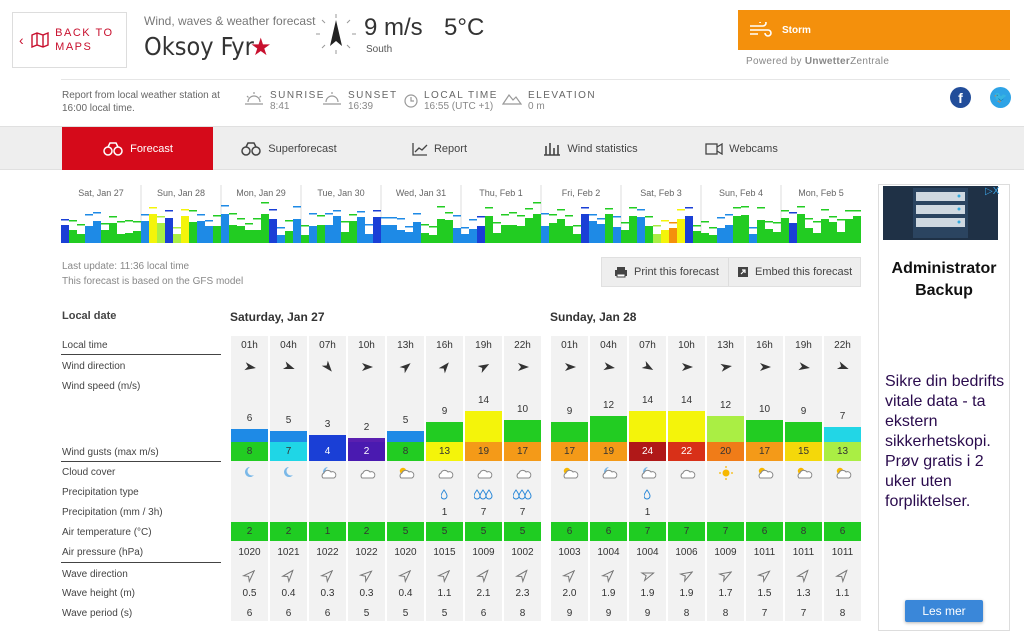 Image resolution: width=1024 pixels, height=631 pixels. Describe the element at coordinates (944, 611) in the screenshot. I see `ad-read-more-button: Les mer` at that location.